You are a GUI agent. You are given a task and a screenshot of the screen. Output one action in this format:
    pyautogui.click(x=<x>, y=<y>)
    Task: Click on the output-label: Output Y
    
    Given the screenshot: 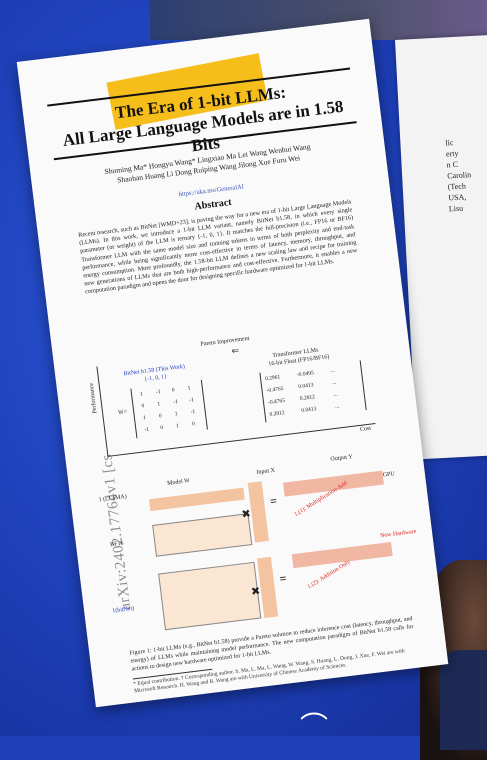 What is the action you would take?
    pyautogui.click(x=342, y=458)
    